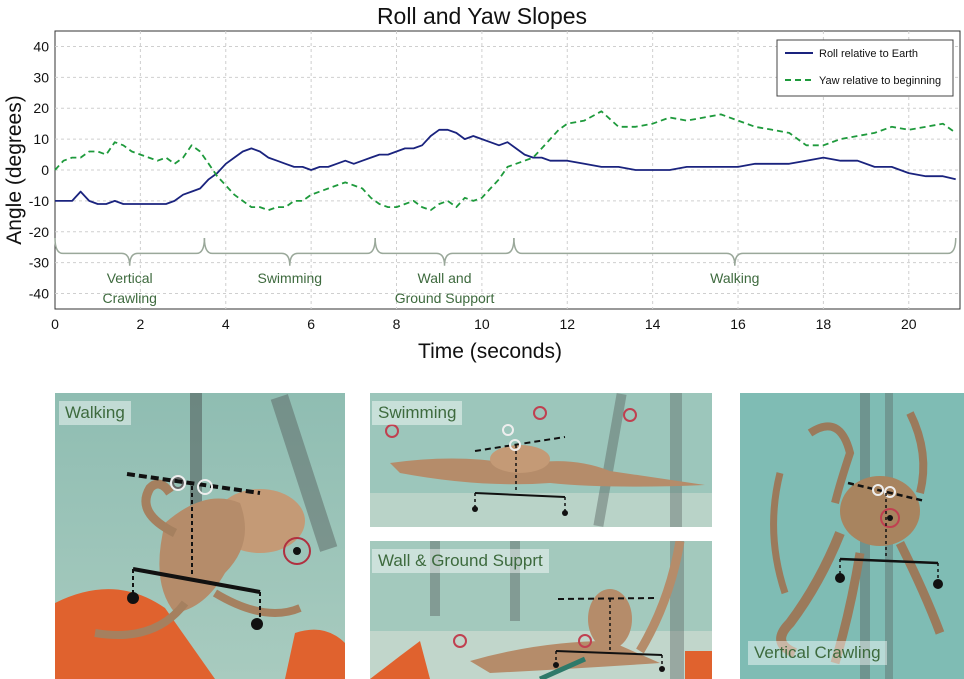 Image resolution: width=964 pixels, height=679 pixels. I want to click on y-axis-label: Angle (degrees), so click(14, 169).